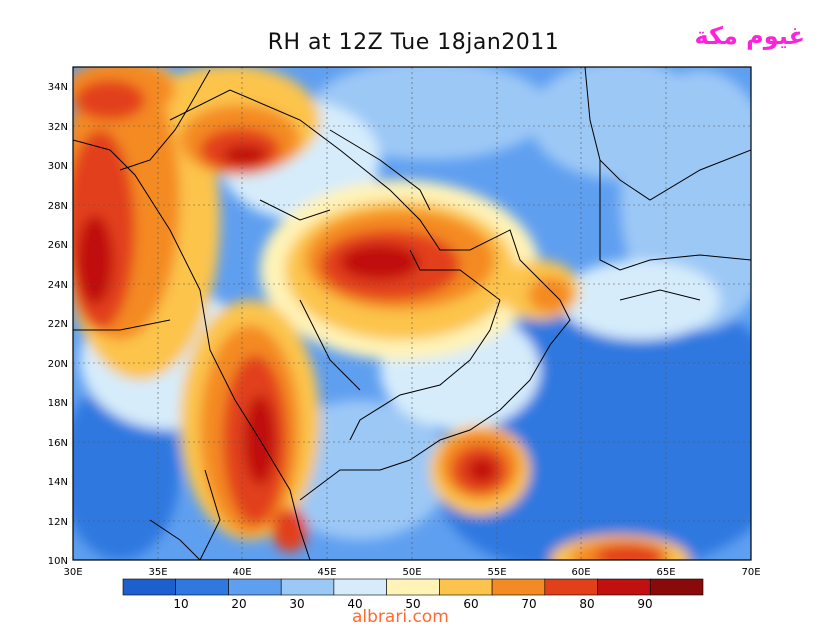 Image resolution: width=827 pixels, height=631 pixels. I want to click on colorbar-label: 30, so click(296, 604).